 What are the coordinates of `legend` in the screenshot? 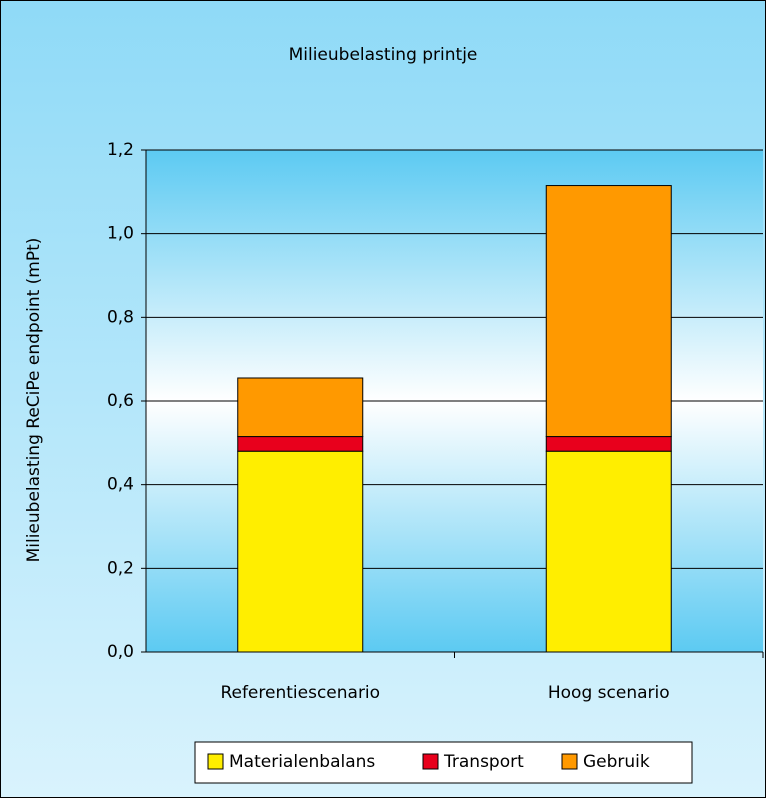 It's located at (443, 762).